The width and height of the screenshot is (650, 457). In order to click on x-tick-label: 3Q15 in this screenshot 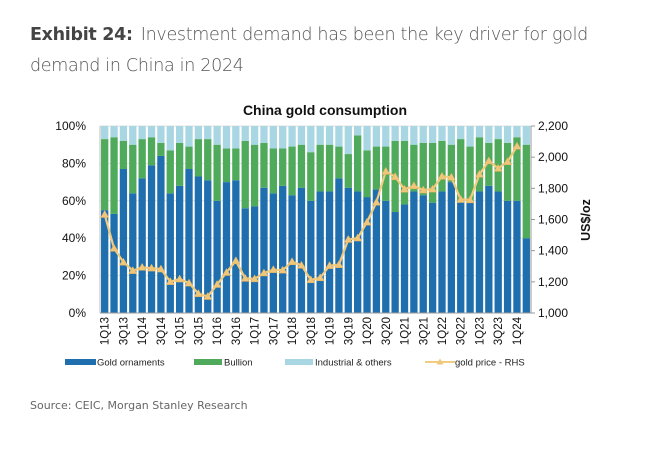, I will do `click(199, 331)`.